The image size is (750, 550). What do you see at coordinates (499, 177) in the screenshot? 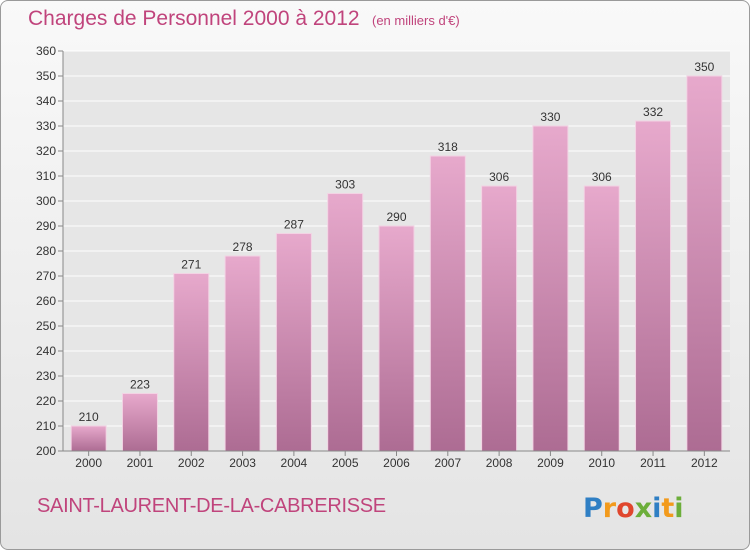
I see `data-label-2008: 306` at bounding box center [499, 177].